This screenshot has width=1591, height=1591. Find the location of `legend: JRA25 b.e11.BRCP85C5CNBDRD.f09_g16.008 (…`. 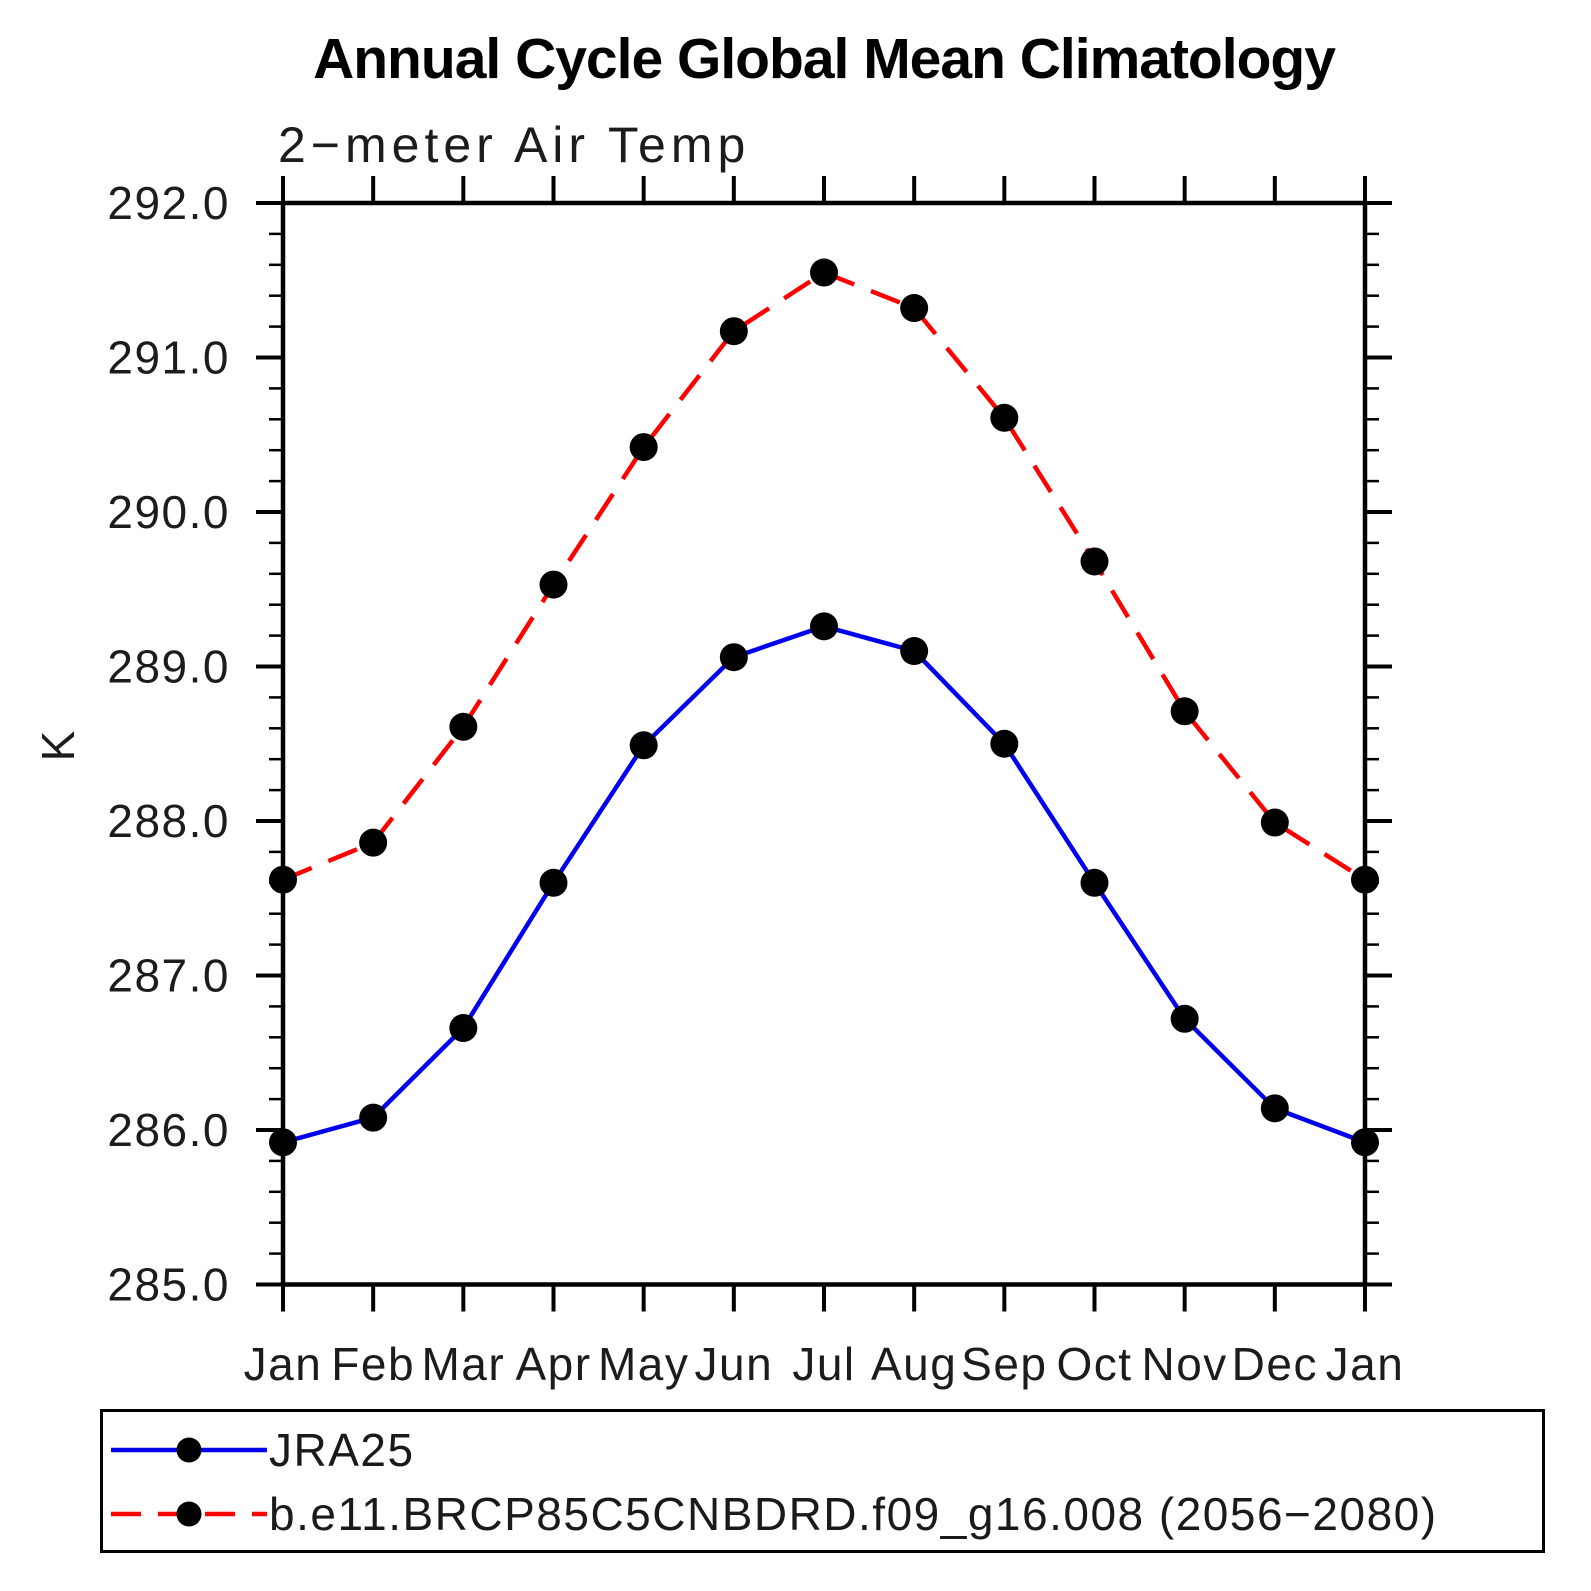

legend: JRA25 b.e11.BRCP85C5CNBDRD.f09_g16.008 (… is located at coordinates (822, 1481).